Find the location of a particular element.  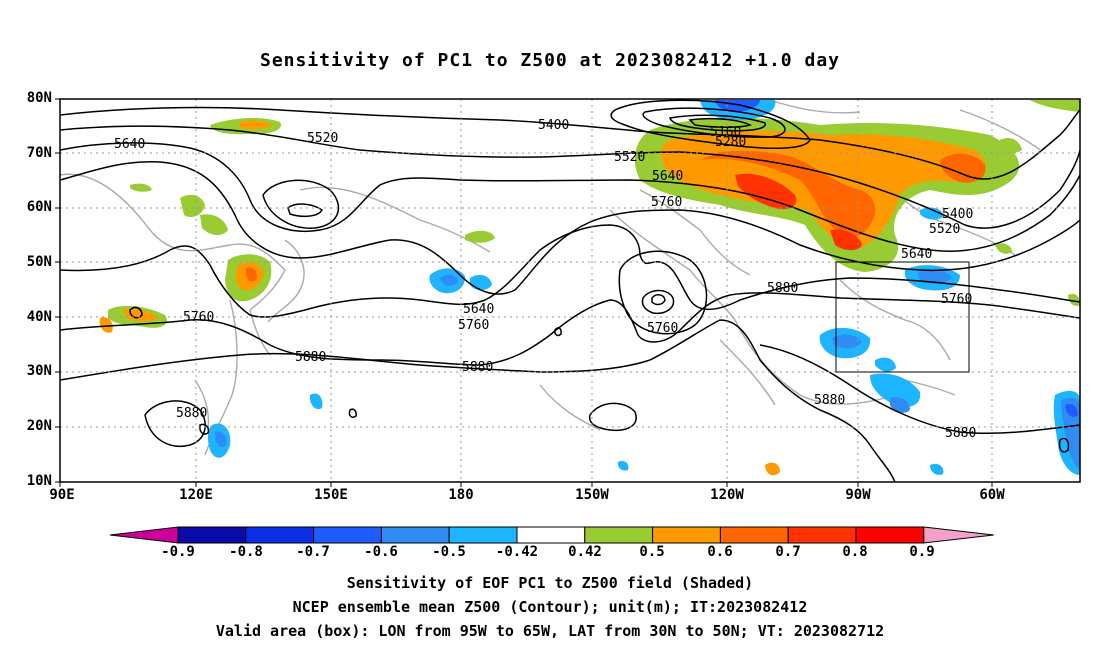

lat-label: 20N is located at coordinates (39, 426).